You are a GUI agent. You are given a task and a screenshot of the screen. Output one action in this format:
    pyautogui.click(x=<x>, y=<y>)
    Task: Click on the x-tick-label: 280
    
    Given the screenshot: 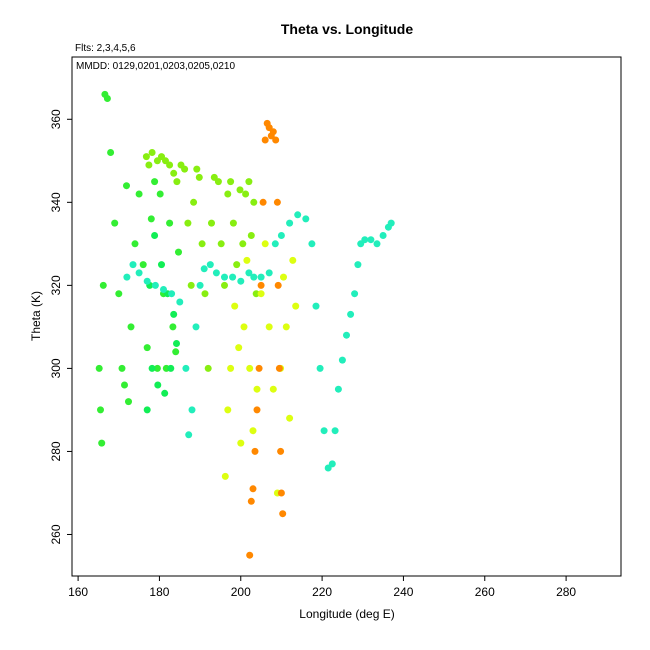 What is the action you would take?
    pyautogui.click(x=566, y=592)
    